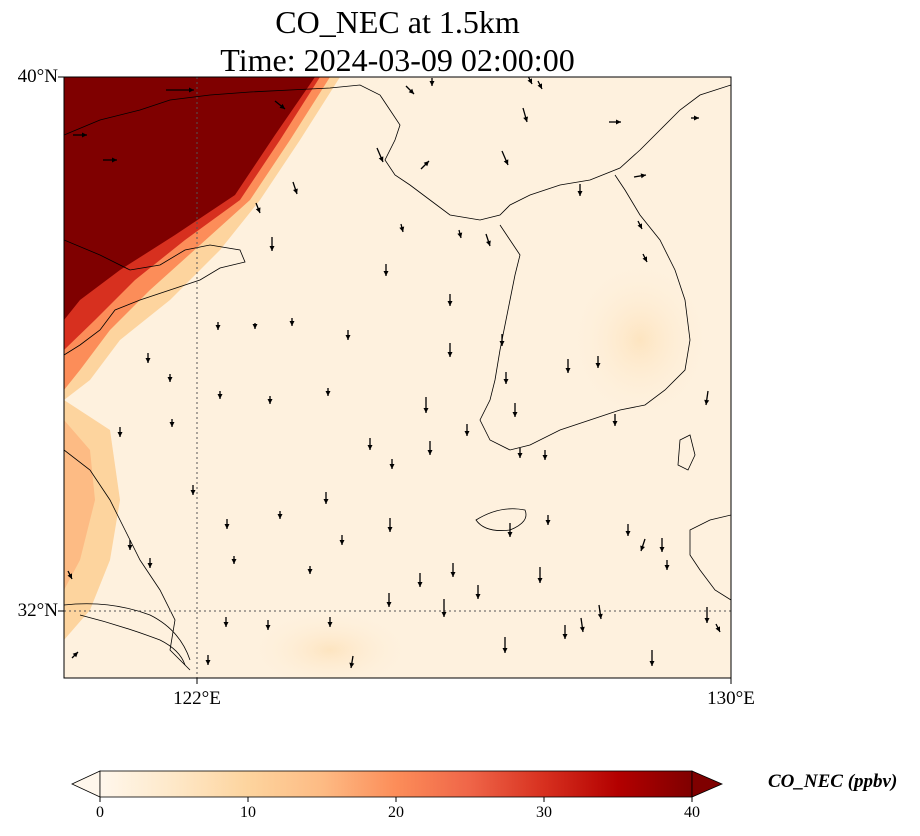 Image resolution: width=920 pixels, height=836 pixels. Describe the element at coordinates (127, 560) in the screenshot. I see `china-coast-south` at that location.